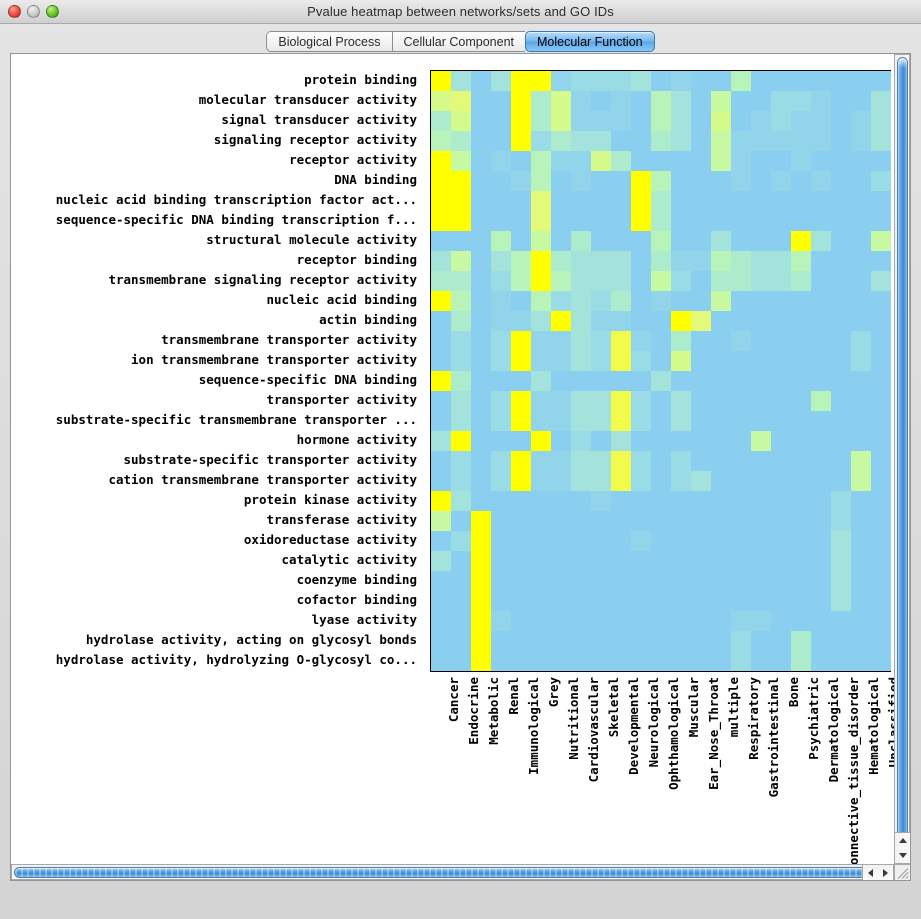 The height and width of the screenshot is (919, 921). What do you see at coordinates (441, 872) in the screenshot?
I see `horizontal-scrollbar-thumb` at bounding box center [441, 872].